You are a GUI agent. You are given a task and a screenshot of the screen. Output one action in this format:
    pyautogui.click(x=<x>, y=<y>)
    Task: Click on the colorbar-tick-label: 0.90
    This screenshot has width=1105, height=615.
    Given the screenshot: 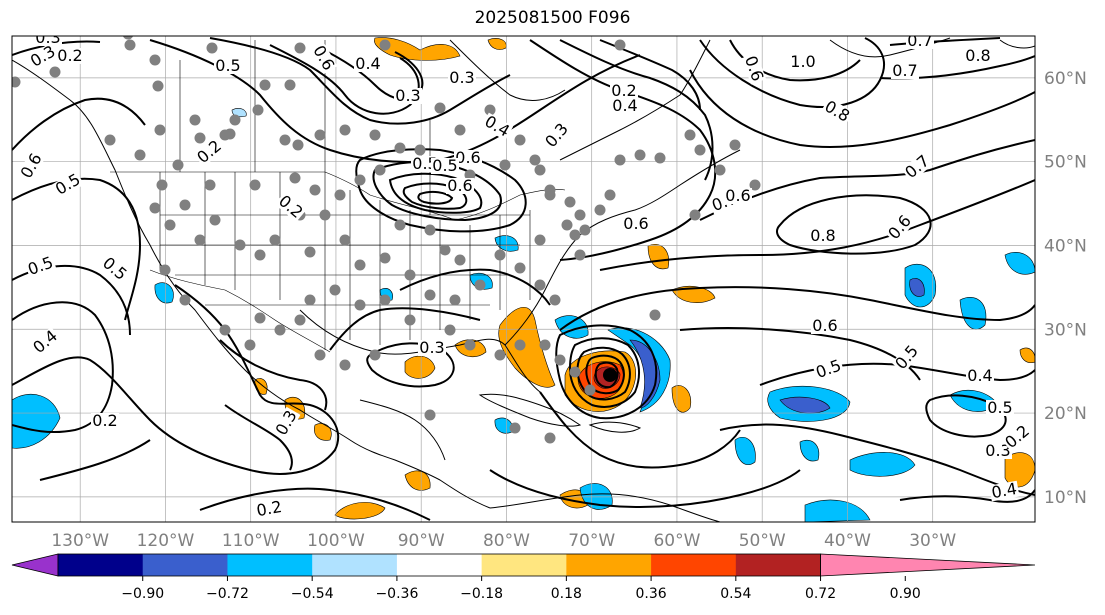 What is the action you would take?
    pyautogui.click(x=905, y=594)
    